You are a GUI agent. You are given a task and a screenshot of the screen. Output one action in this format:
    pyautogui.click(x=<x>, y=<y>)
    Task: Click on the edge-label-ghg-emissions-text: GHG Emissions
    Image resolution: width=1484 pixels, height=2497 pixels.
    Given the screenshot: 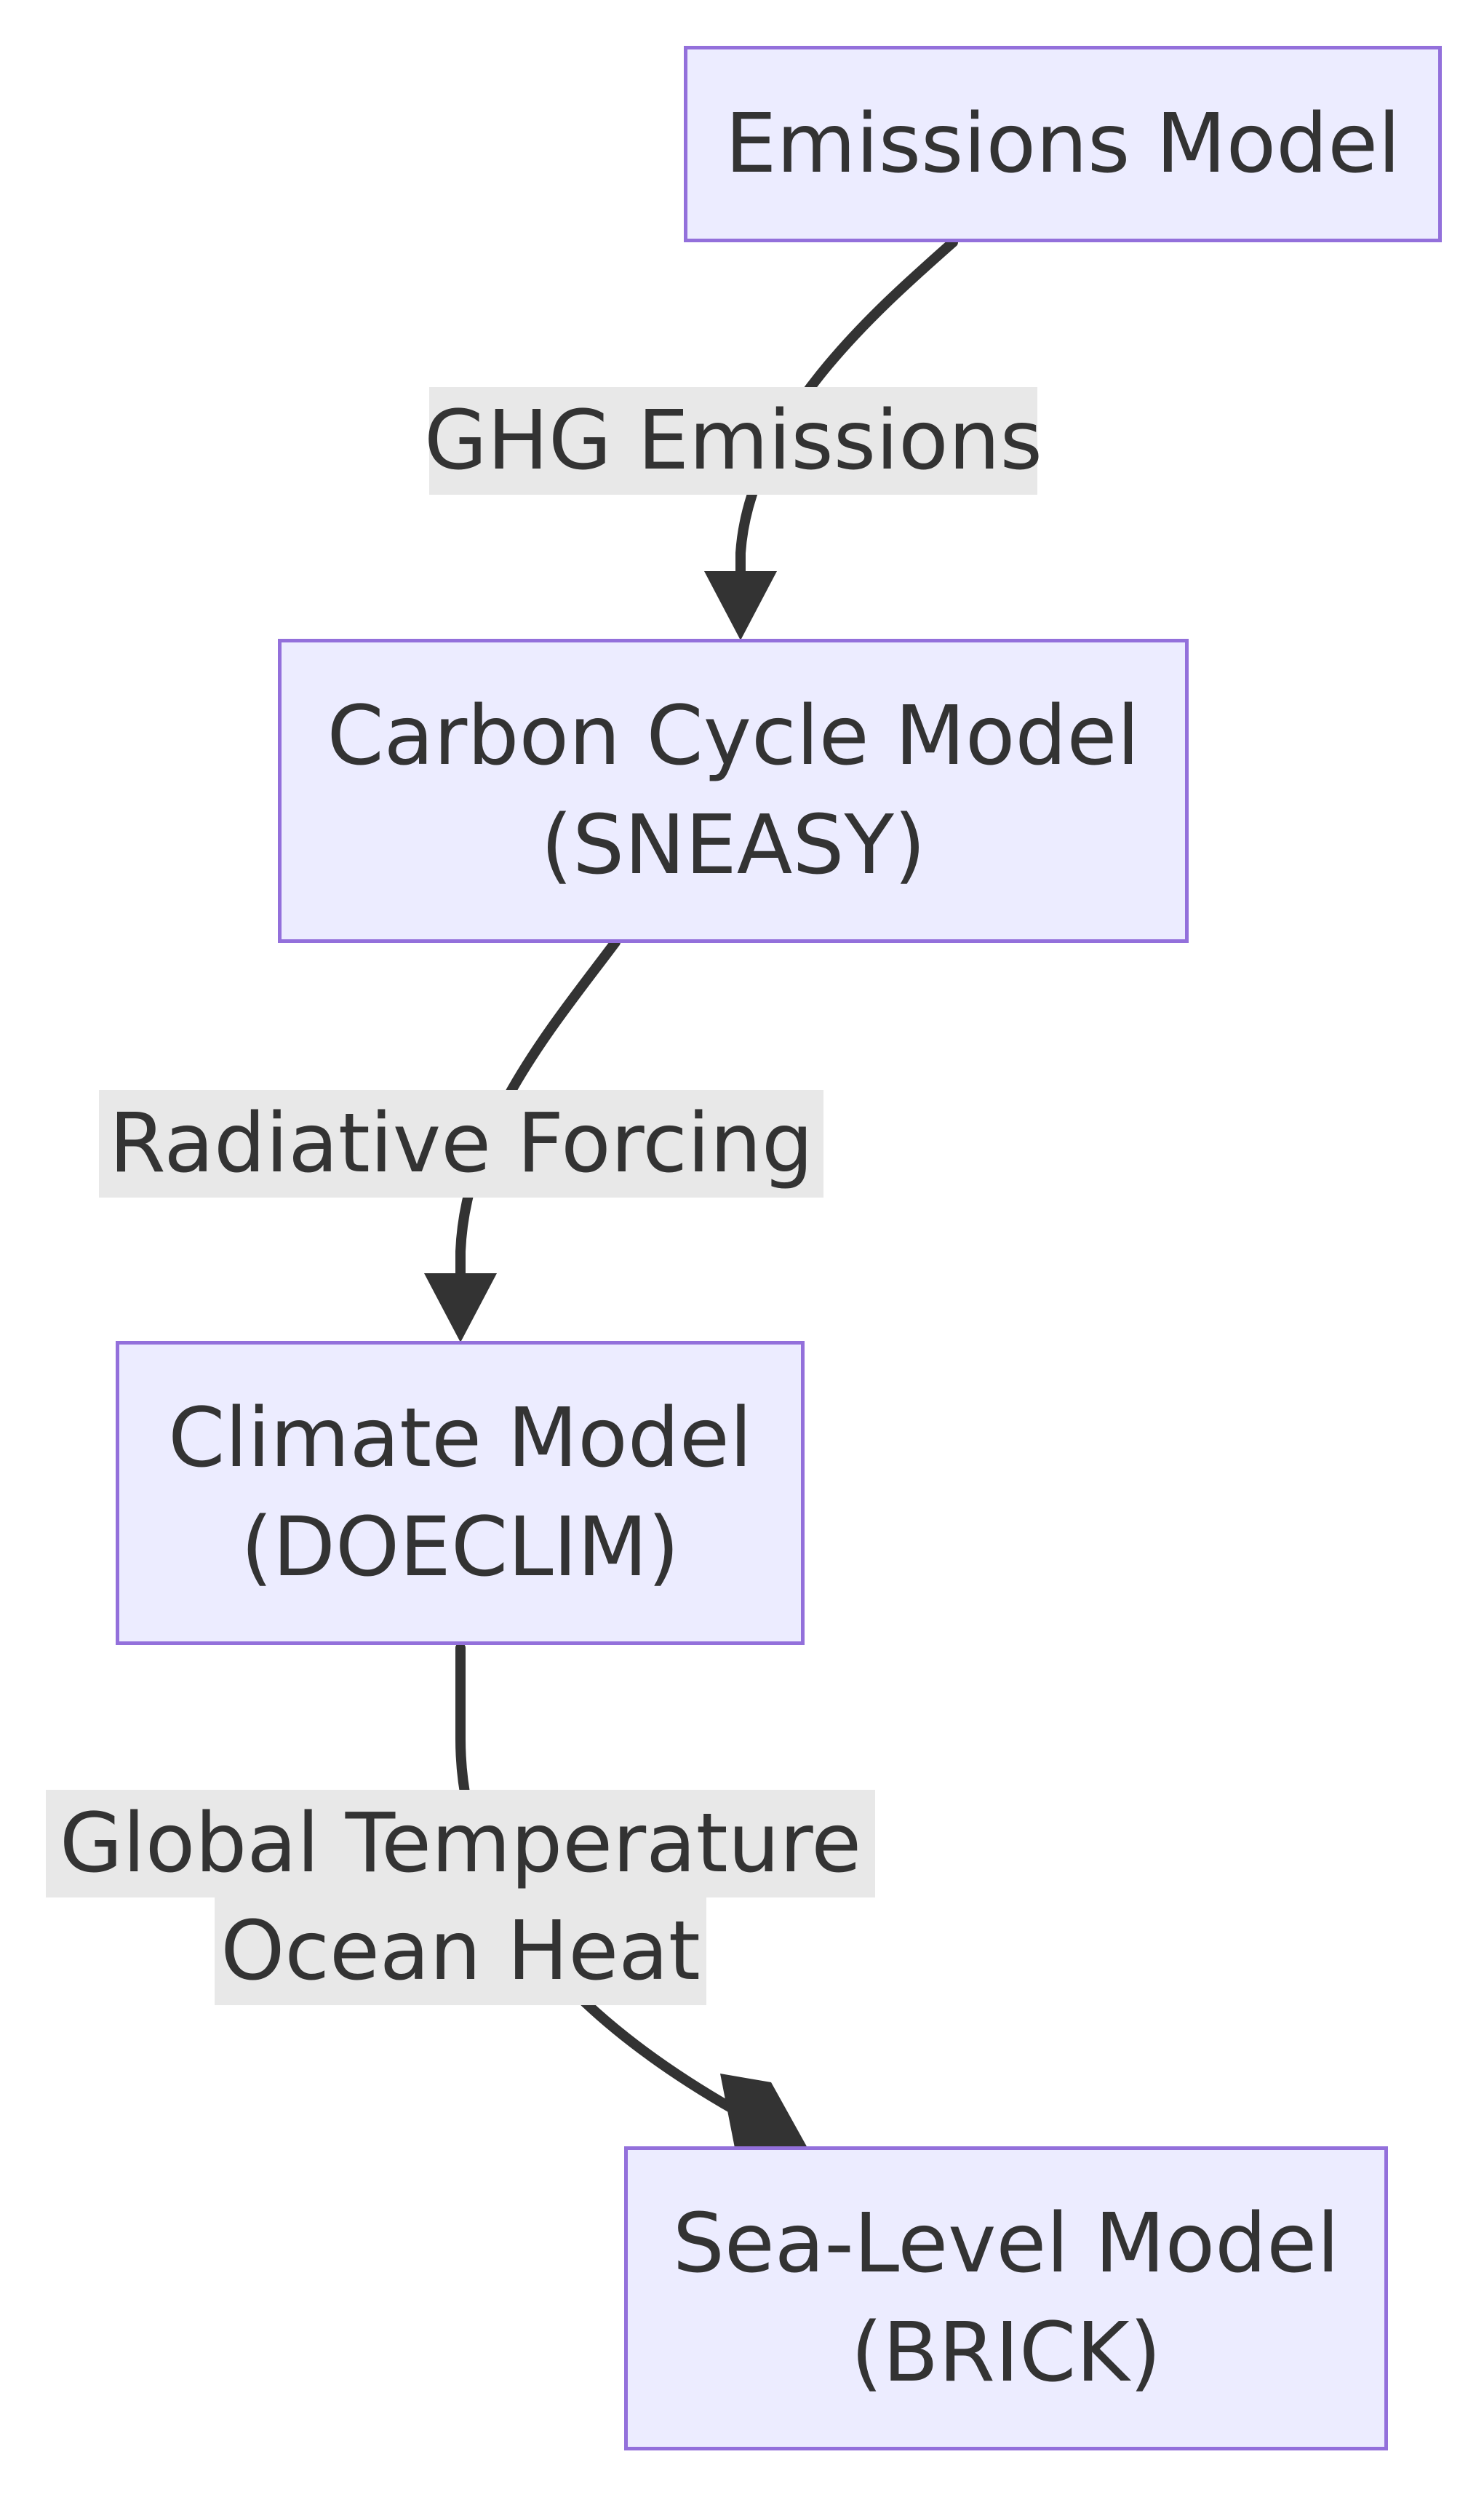 What is the action you would take?
    pyautogui.click(x=733, y=441)
    